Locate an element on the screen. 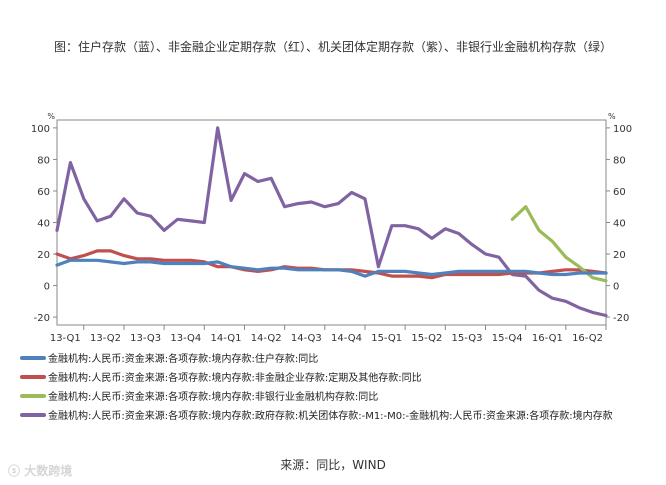  x-tick-label: 15-Q3 is located at coordinates (467, 338).